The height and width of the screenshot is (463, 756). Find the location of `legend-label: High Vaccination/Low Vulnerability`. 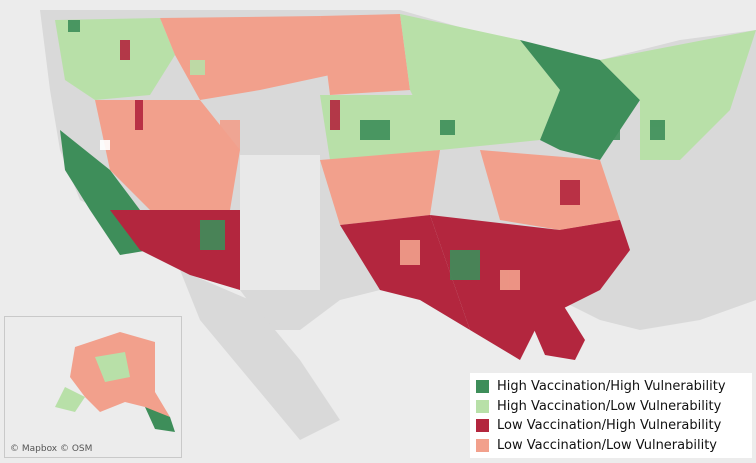

legend-label: High Vaccination/Low Vulnerability is located at coordinates (609, 406).